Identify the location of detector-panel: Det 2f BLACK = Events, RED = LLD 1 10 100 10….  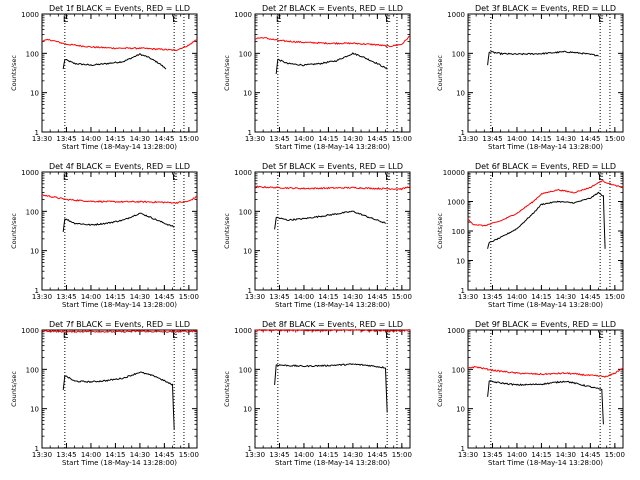
(317, 77).